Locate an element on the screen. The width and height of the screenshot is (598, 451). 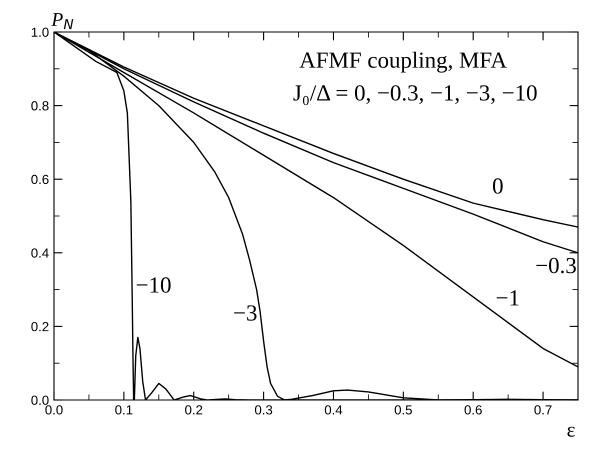
y-tick-label: 0.8 is located at coordinates (40, 106).